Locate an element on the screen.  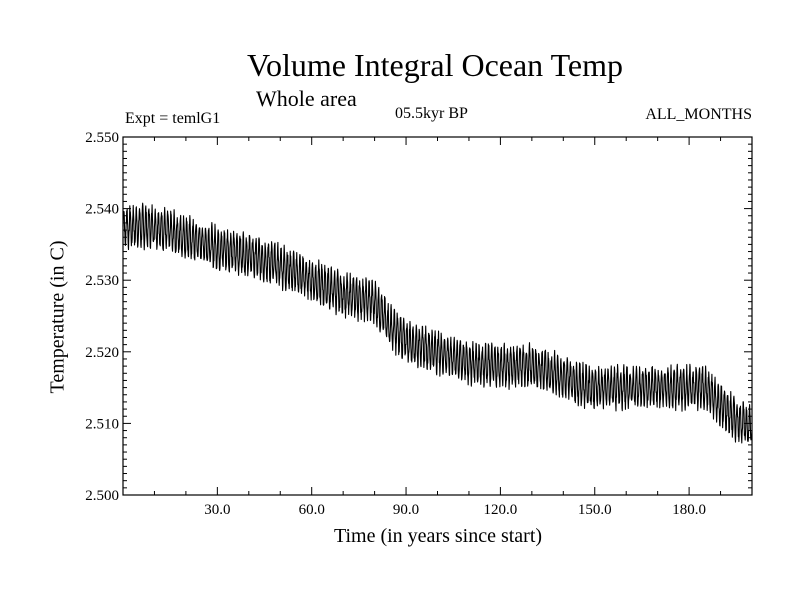
chart-subtitle: Whole area is located at coordinates (306, 98).